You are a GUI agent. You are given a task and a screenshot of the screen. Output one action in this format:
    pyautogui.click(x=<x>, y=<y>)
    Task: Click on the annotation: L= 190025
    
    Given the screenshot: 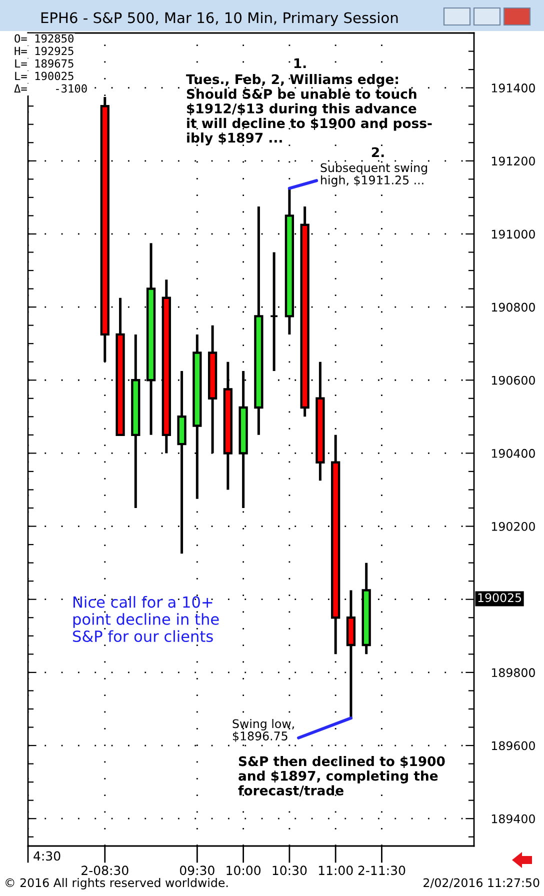 What is the action you would take?
    pyautogui.click(x=44, y=76)
    